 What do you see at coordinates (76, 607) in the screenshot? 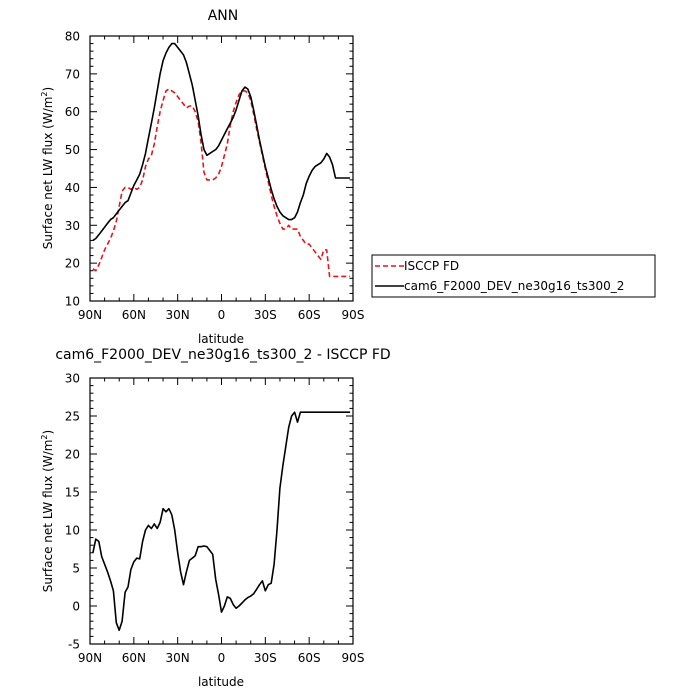
I see `y-tick-label: 0` at bounding box center [76, 607].